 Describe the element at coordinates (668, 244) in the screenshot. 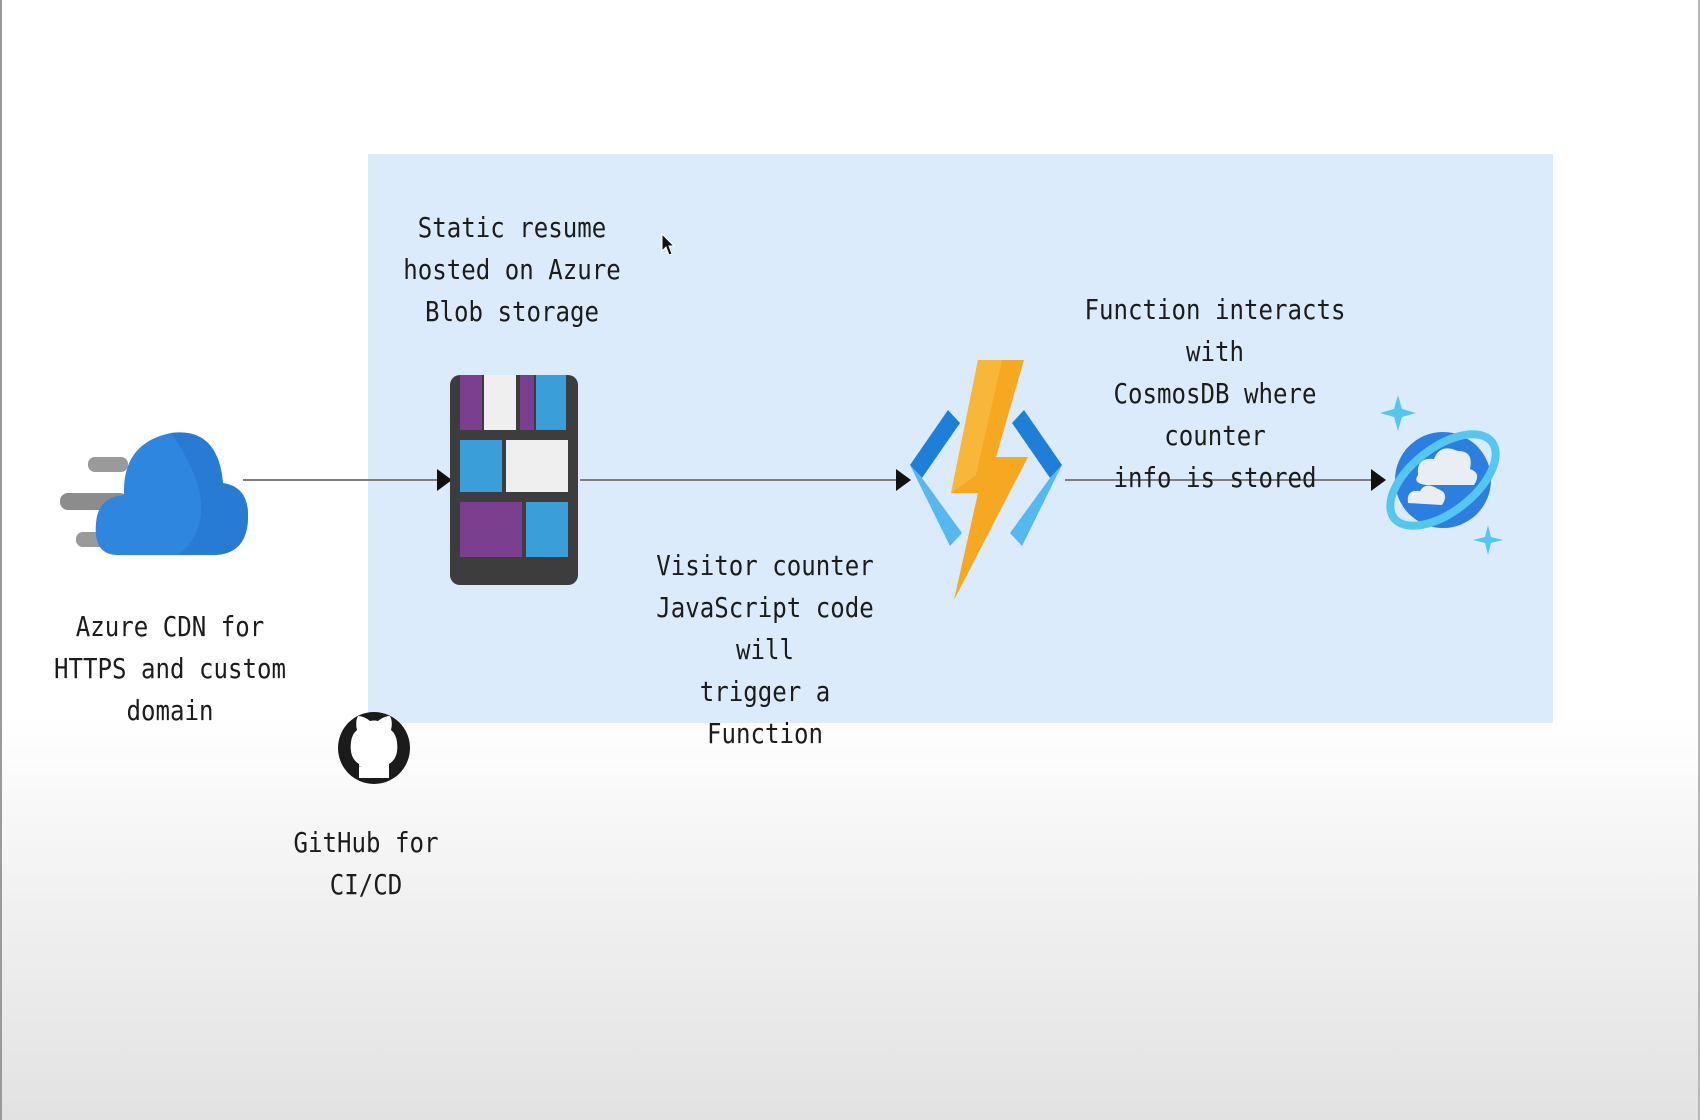

I see `mouse-cursor-icon` at that location.